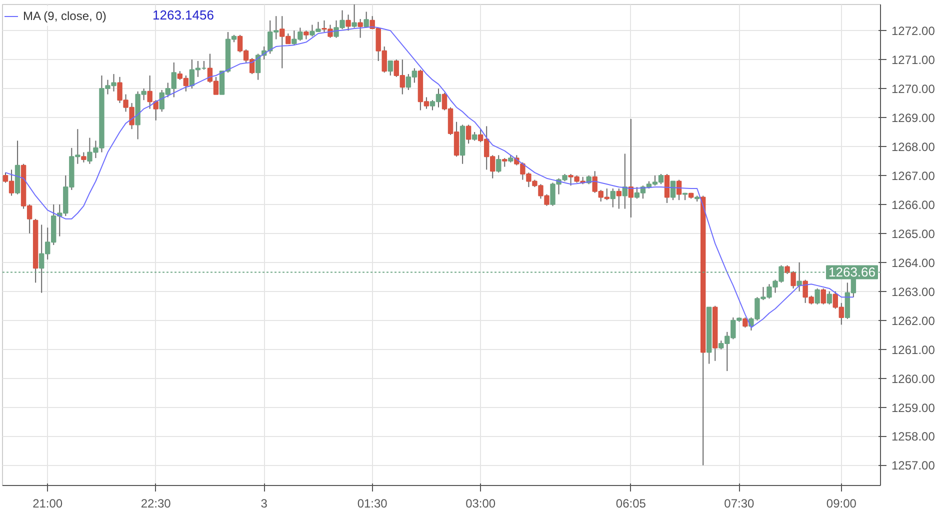  What do you see at coordinates (481, 503) in the screenshot?
I see `x-tick-label: 03:00` at bounding box center [481, 503].